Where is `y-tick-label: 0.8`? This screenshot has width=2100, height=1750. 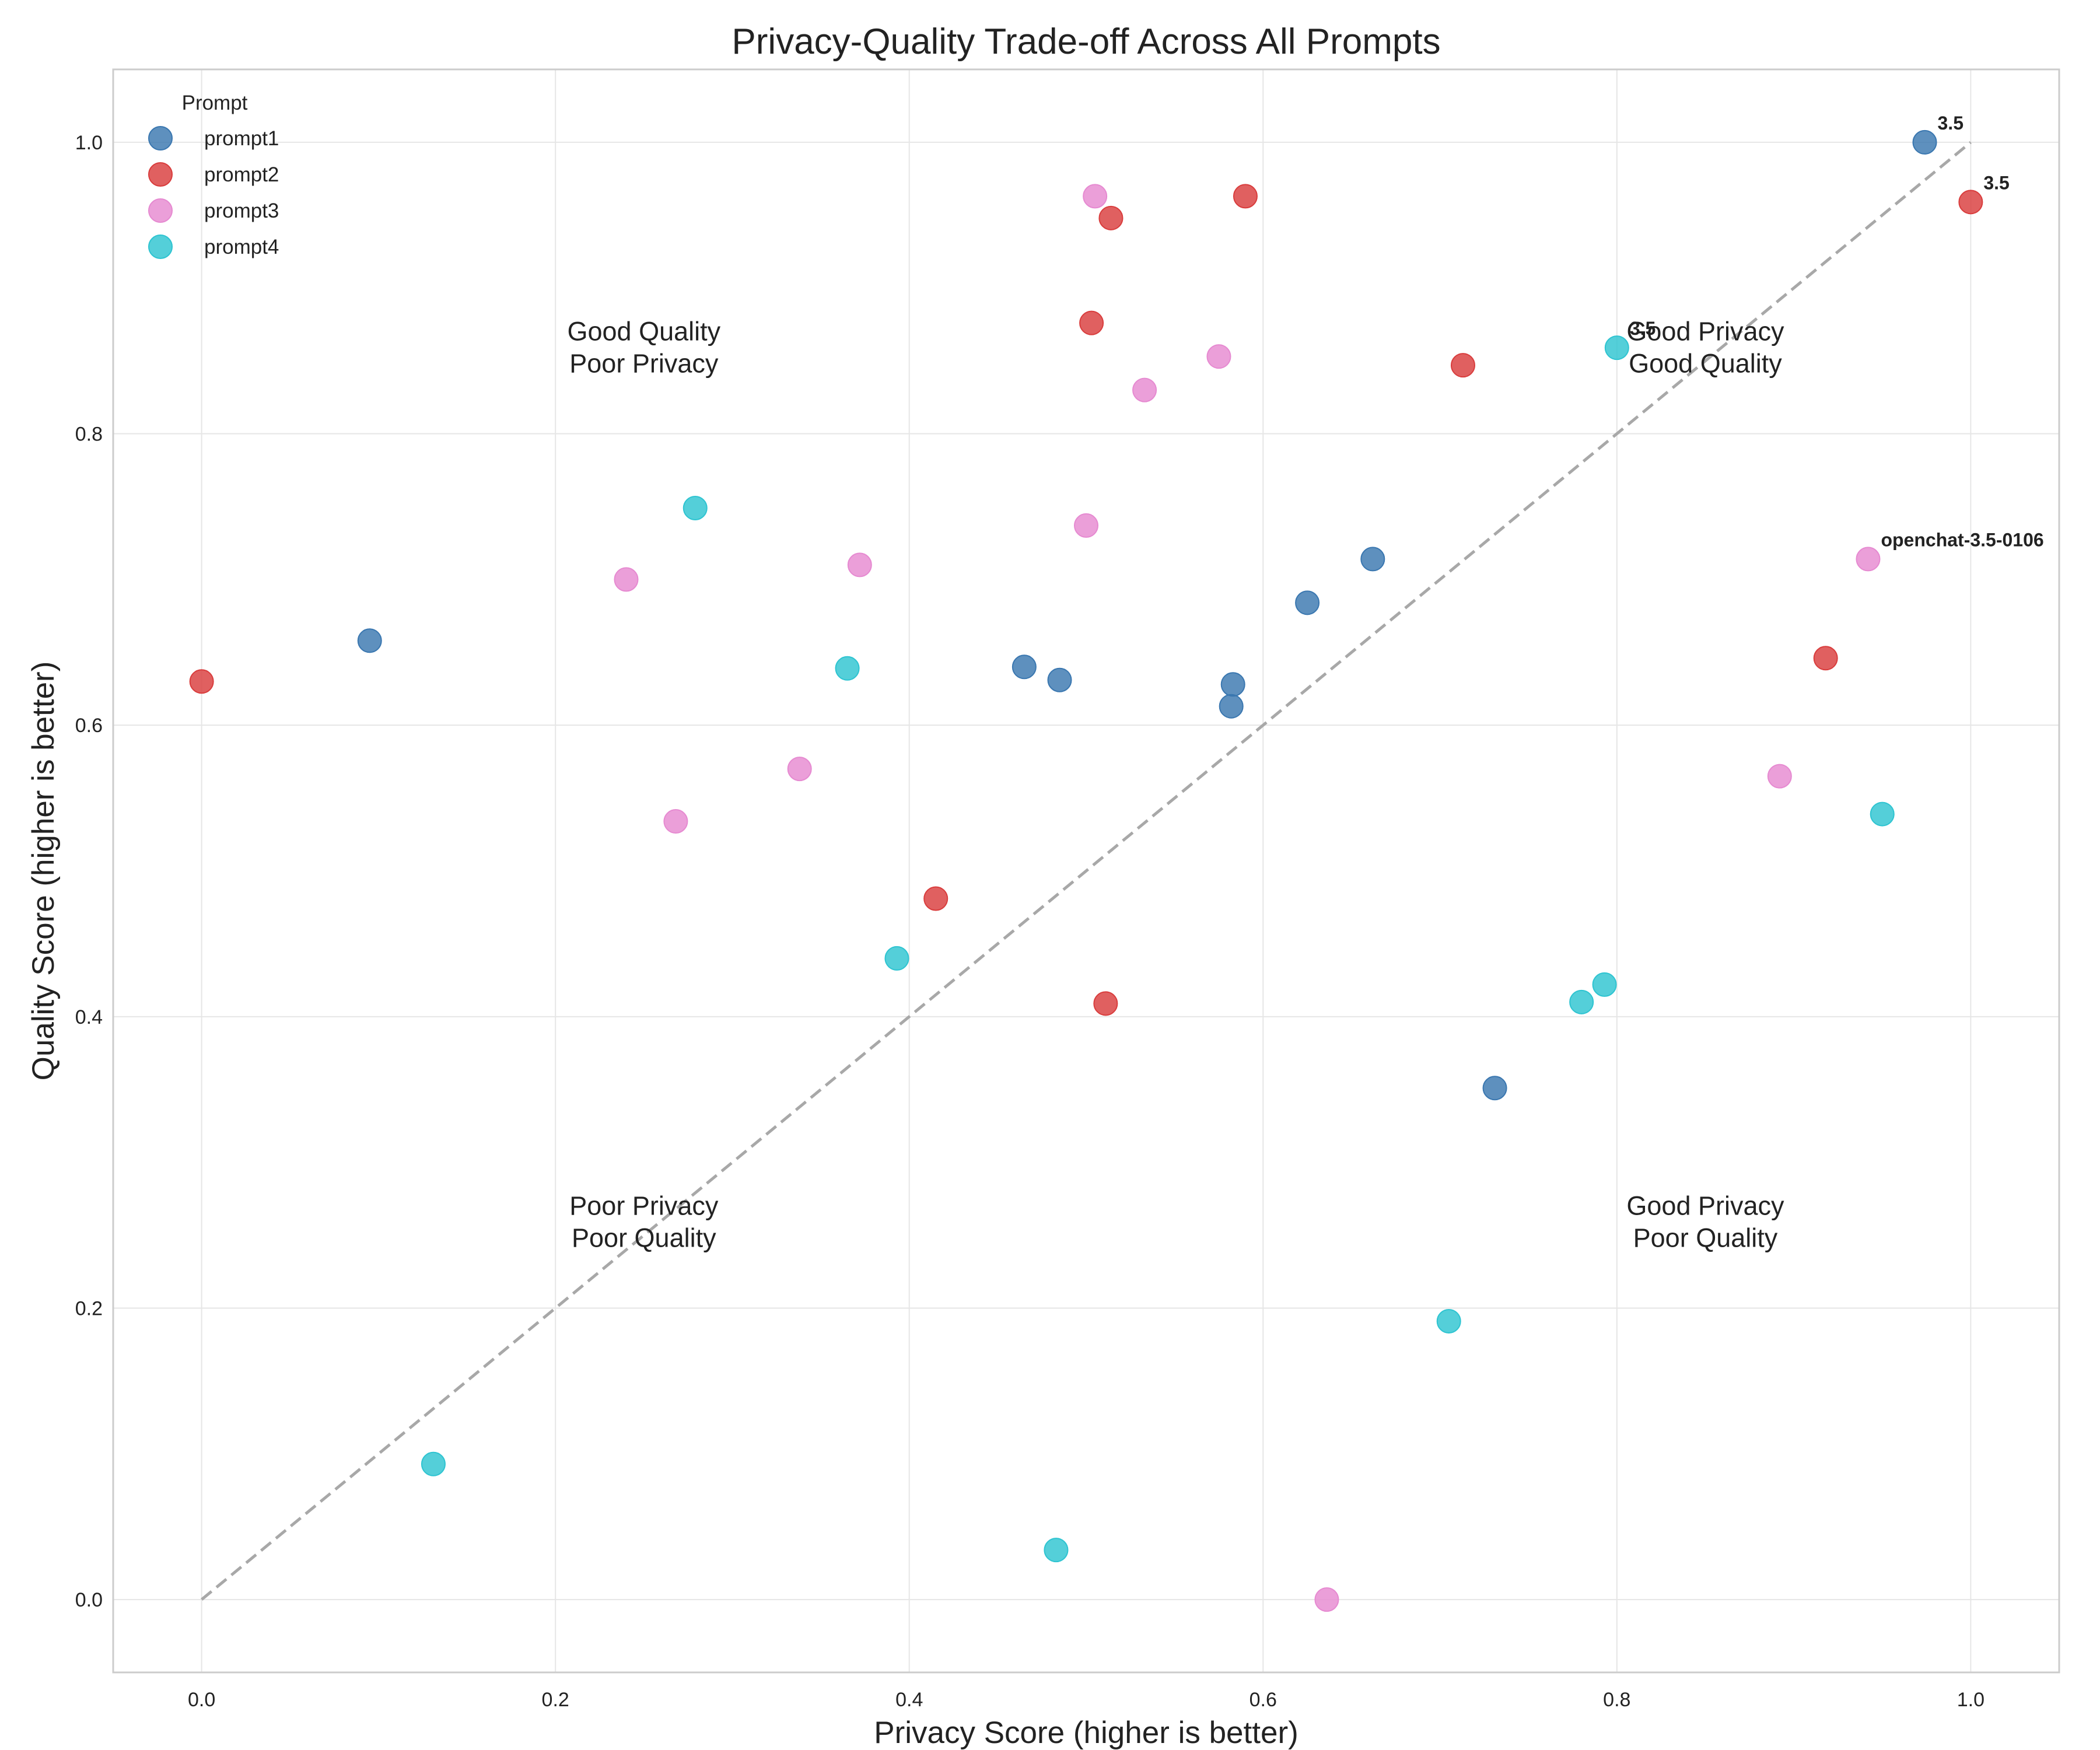 y-tick-label: 0.8 is located at coordinates (89, 435).